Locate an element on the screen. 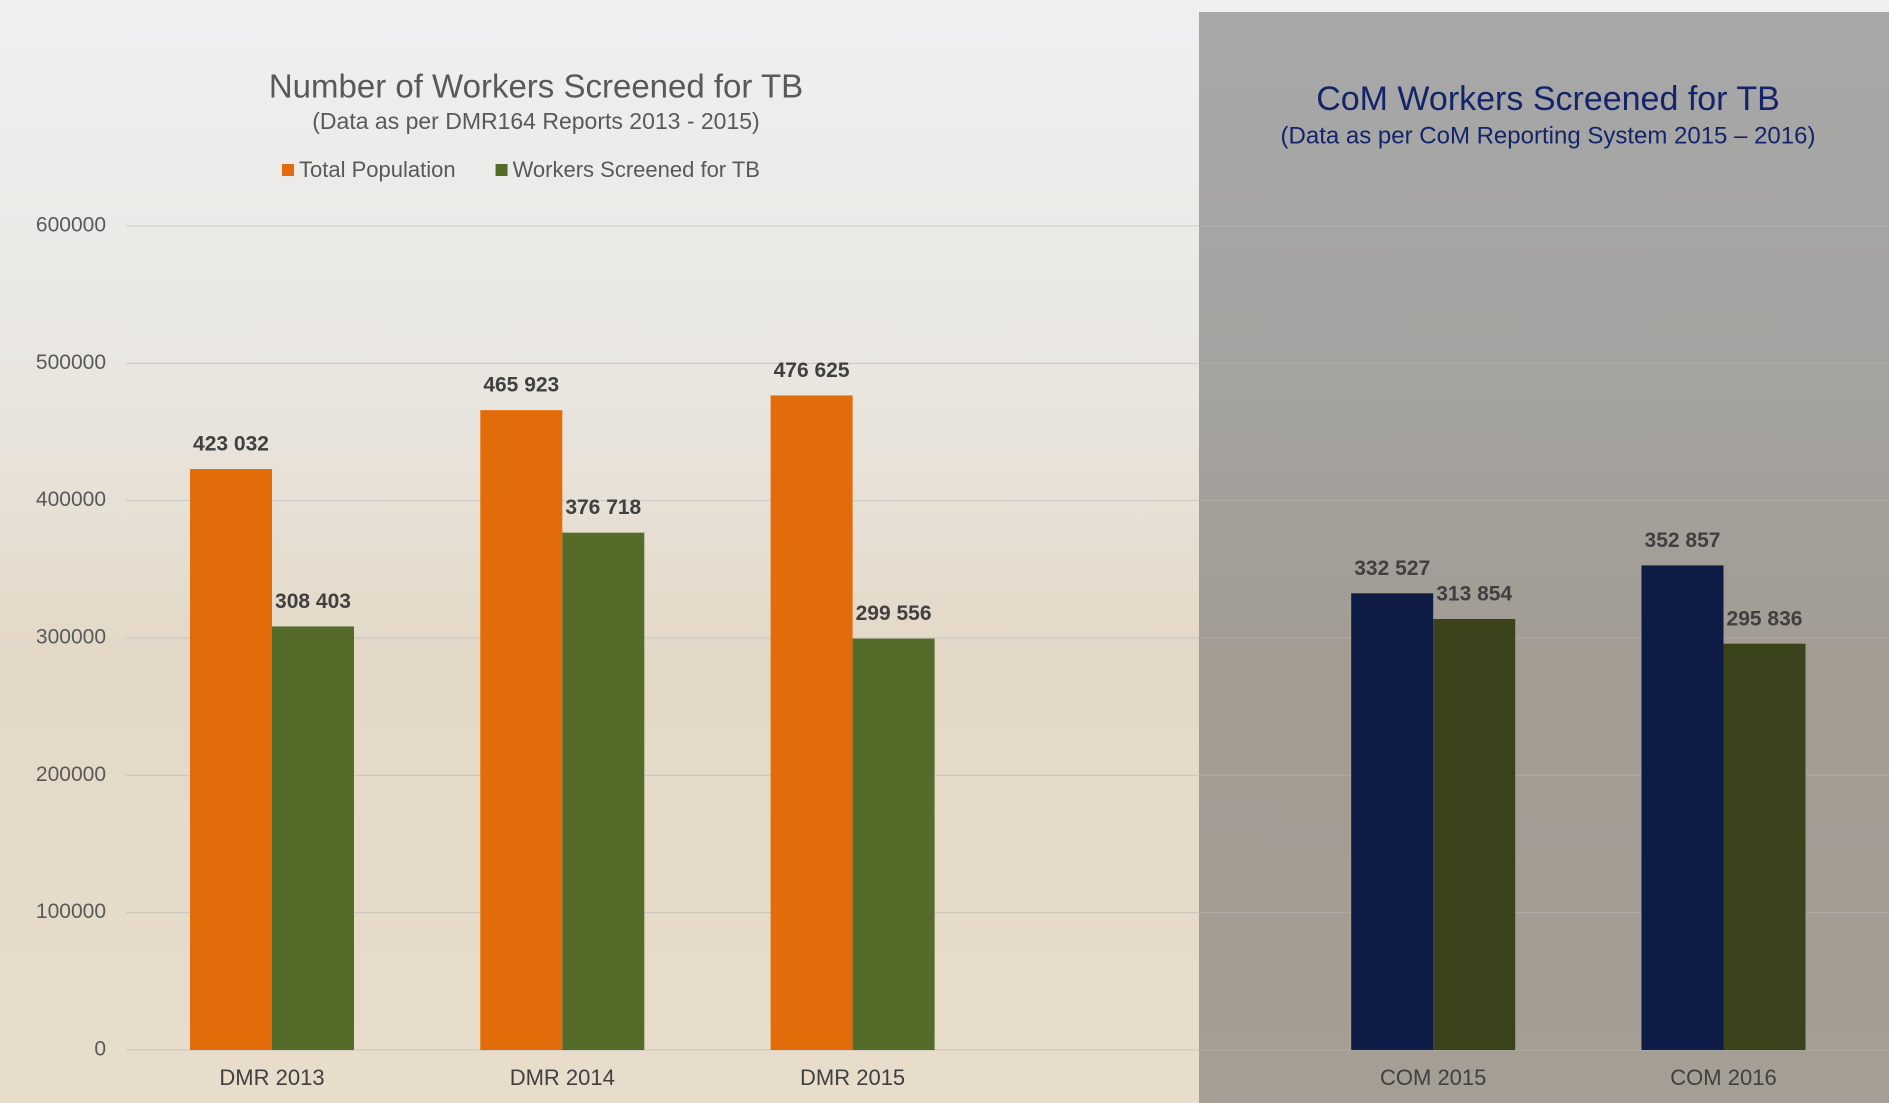 The image size is (1889, 1103). legend-label: Total Population is located at coordinates (377, 169).